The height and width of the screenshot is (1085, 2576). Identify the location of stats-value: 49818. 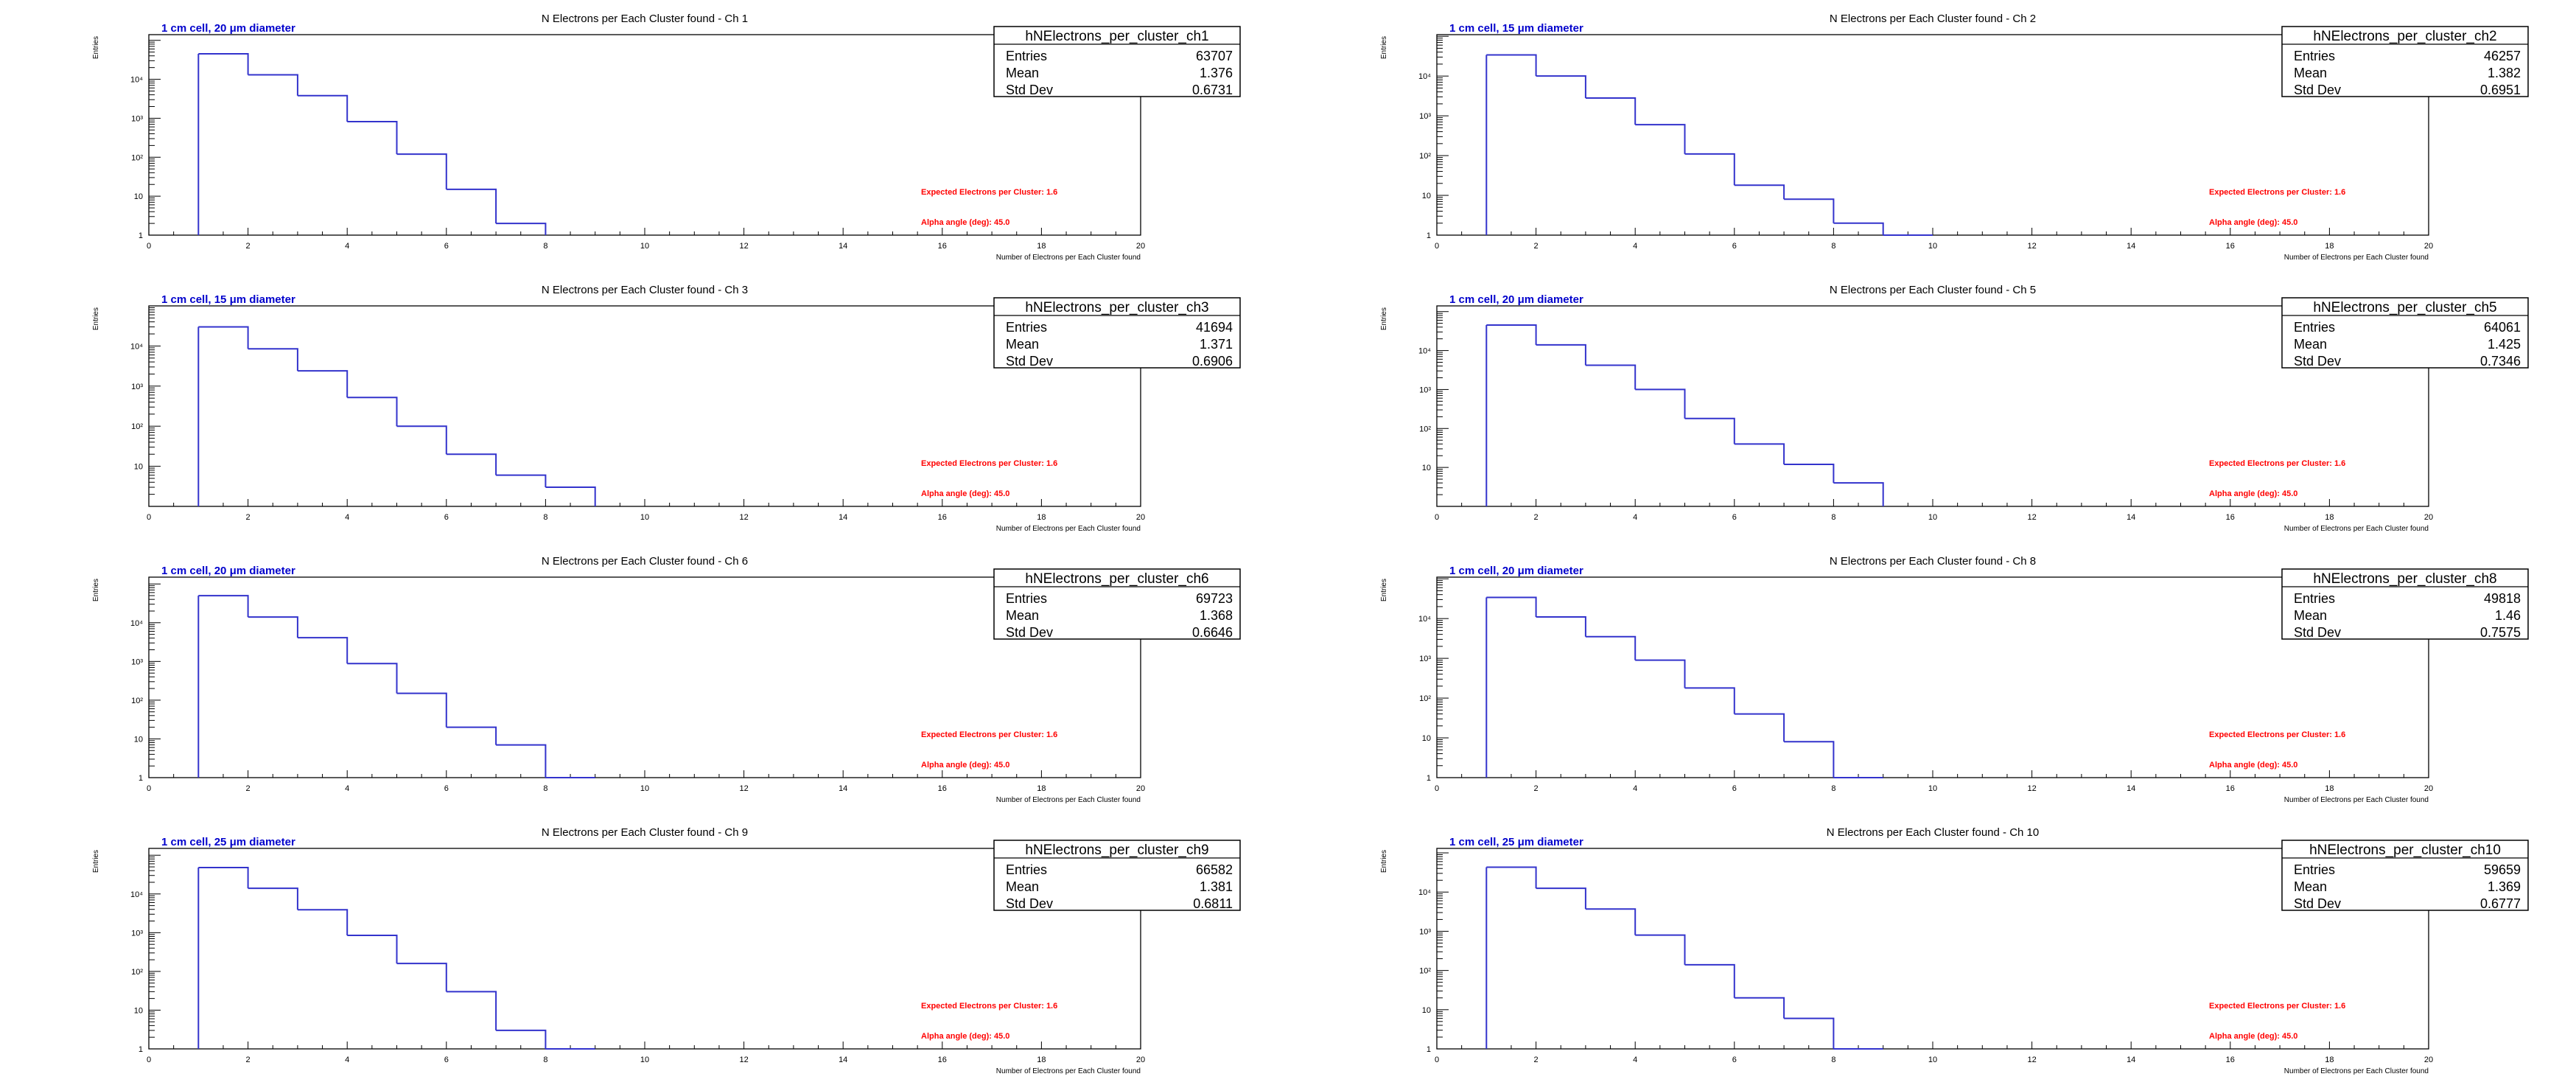
(2502, 598).